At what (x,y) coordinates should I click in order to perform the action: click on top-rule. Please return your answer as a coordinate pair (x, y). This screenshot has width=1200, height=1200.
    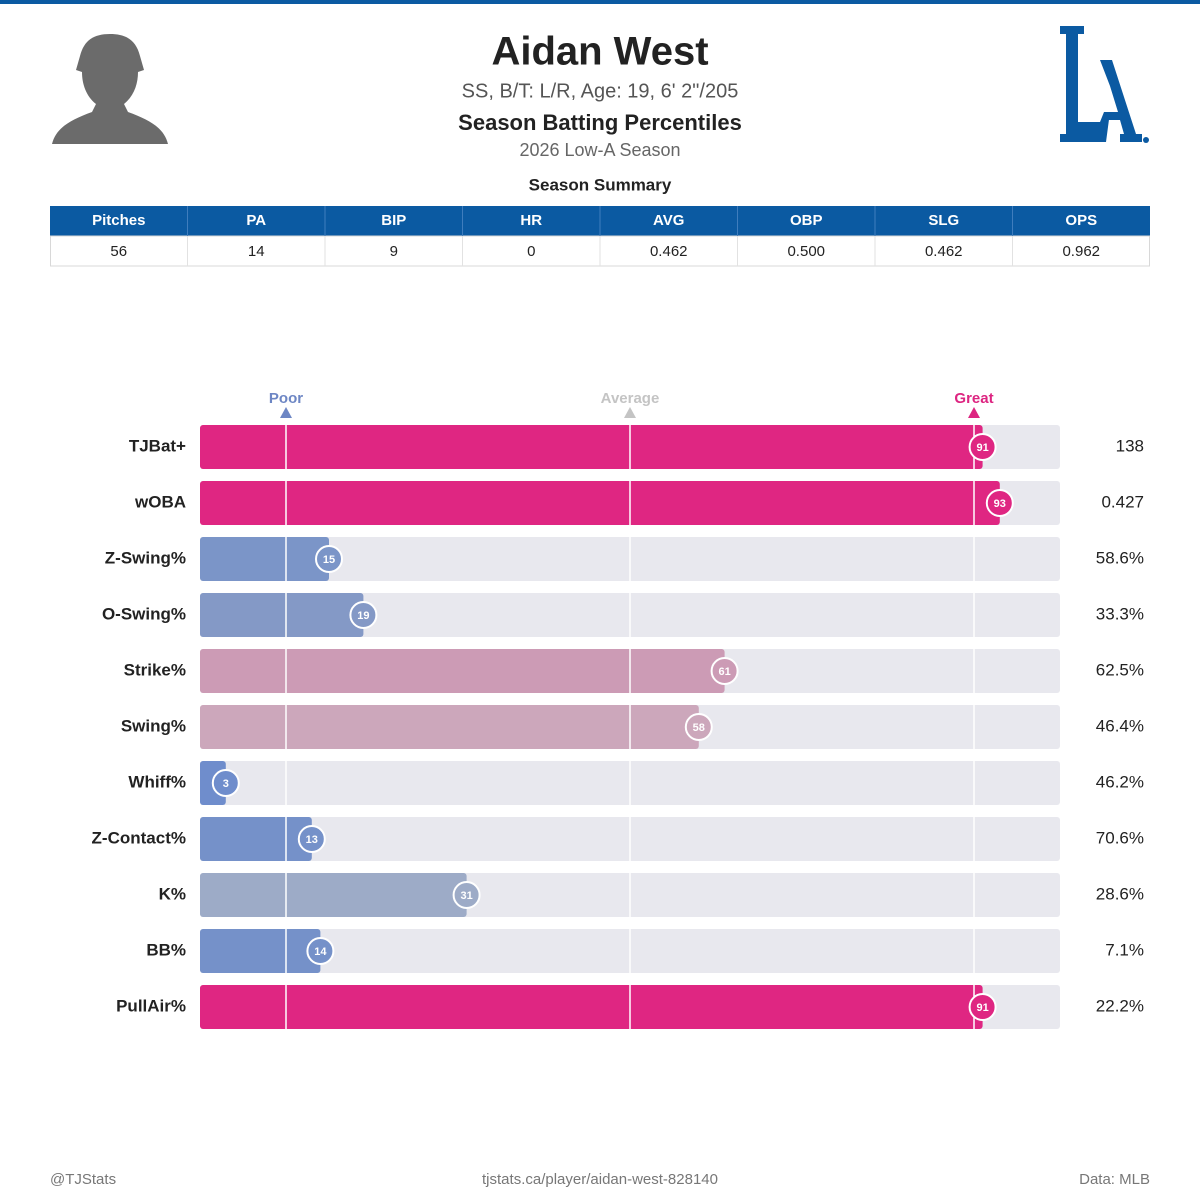
    Looking at the image, I should click on (600, 2).